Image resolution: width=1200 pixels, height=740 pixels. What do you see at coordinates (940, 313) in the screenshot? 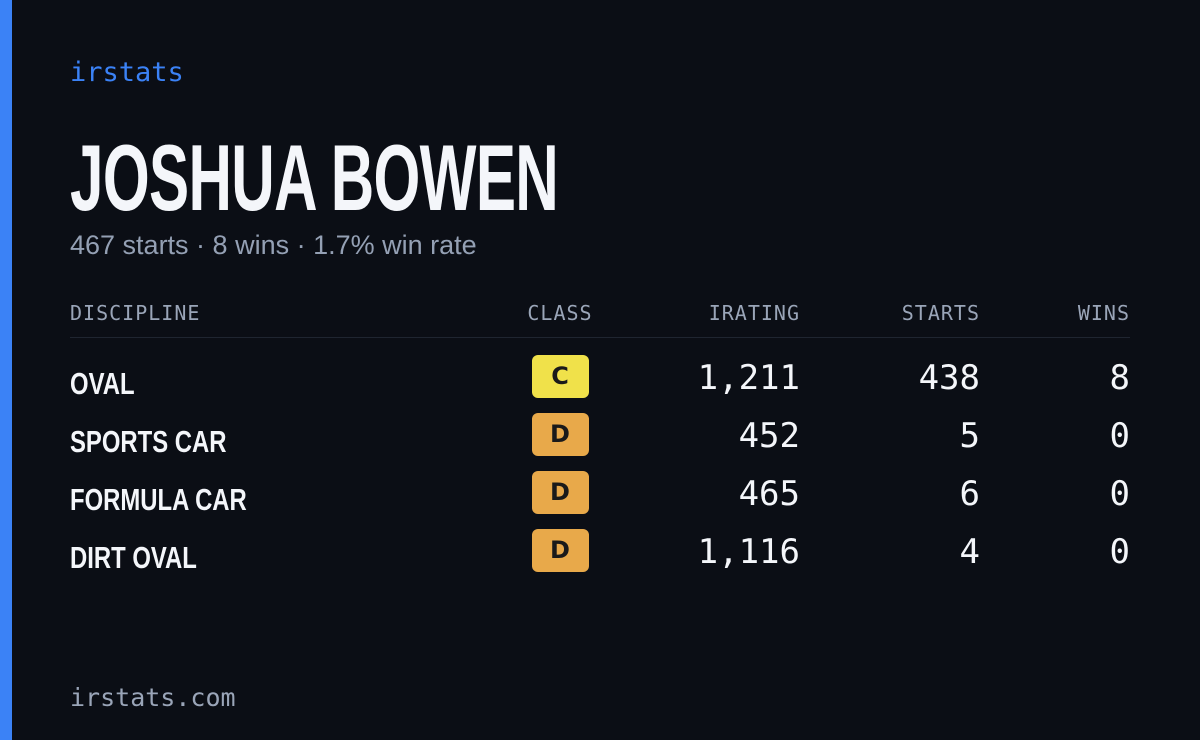
I see `column-header: STARTS` at bounding box center [940, 313].